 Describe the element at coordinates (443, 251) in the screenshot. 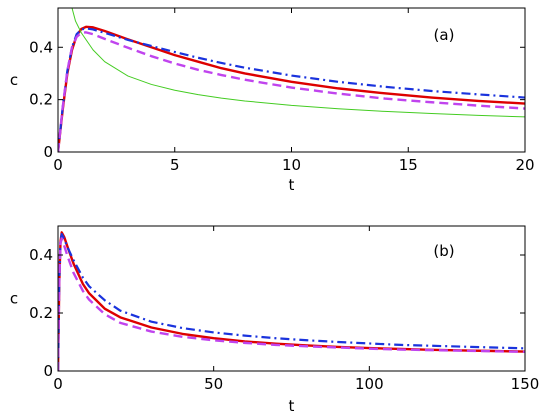

I see `panel-label: (b)` at that location.